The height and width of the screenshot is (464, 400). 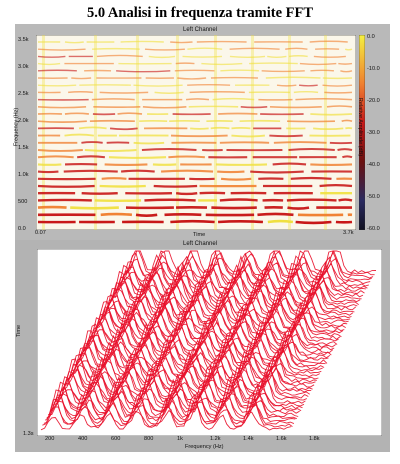 What do you see at coordinates (180, 439) in the screenshot?
I see `waterfall-x-tick: 1k` at bounding box center [180, 439].